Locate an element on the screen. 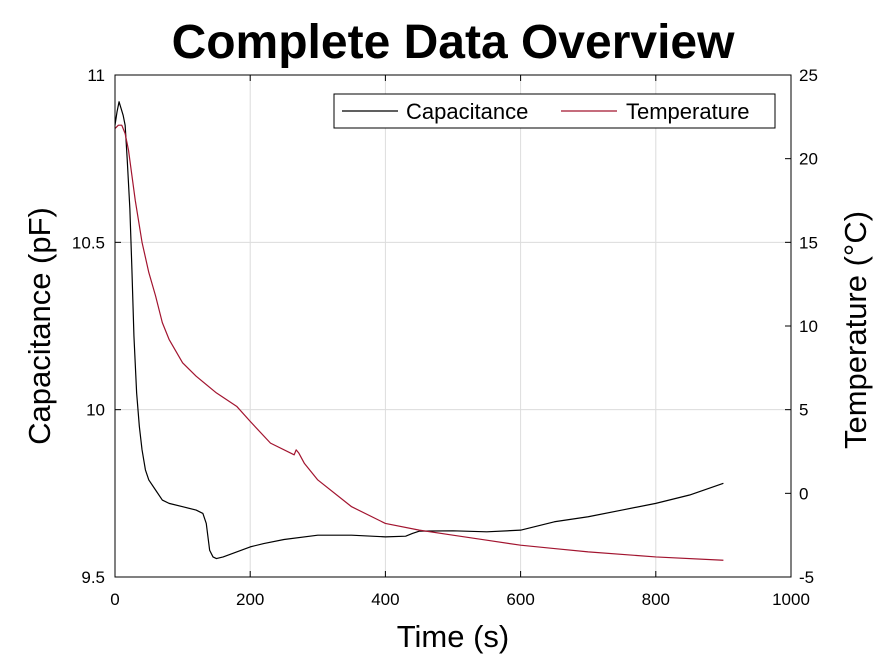 This screenshot has height=656, width=875. y-left-tick-label: 10 is located at coordinates (95, 410).